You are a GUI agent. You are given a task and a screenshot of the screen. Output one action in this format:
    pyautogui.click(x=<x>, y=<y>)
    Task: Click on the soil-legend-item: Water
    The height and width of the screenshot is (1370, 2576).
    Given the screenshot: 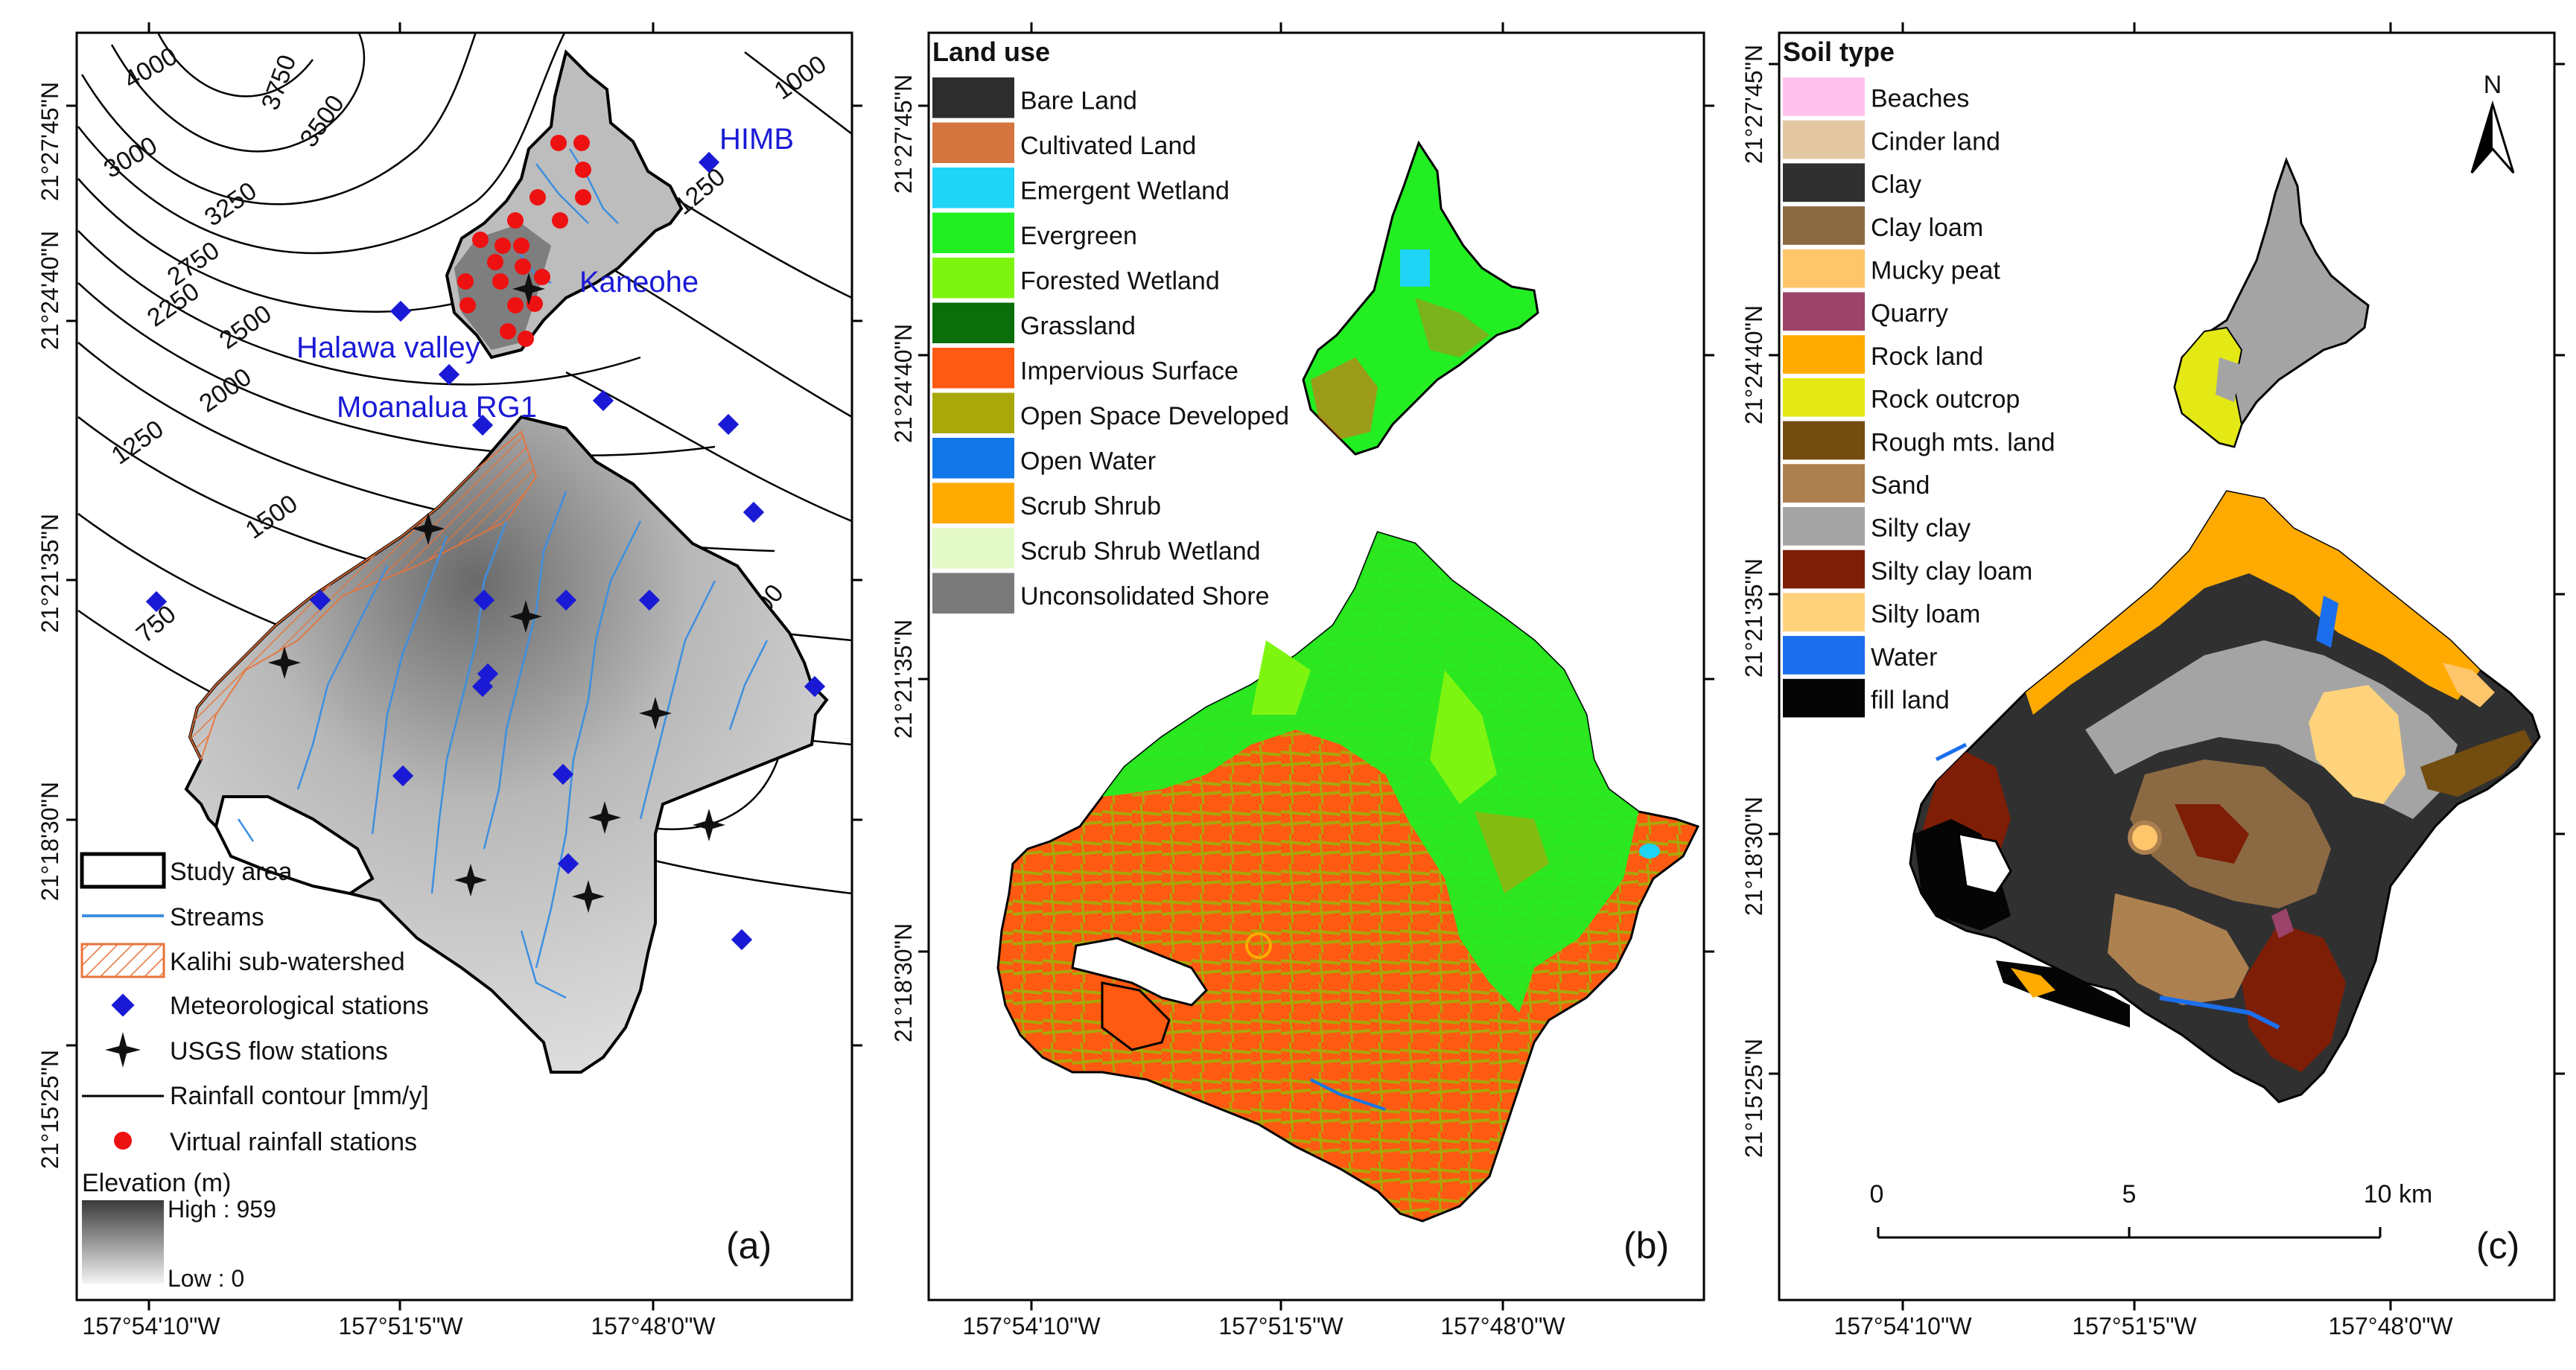 What is the action you would take?
    pyautogui.click(x=1860, y=655)
    